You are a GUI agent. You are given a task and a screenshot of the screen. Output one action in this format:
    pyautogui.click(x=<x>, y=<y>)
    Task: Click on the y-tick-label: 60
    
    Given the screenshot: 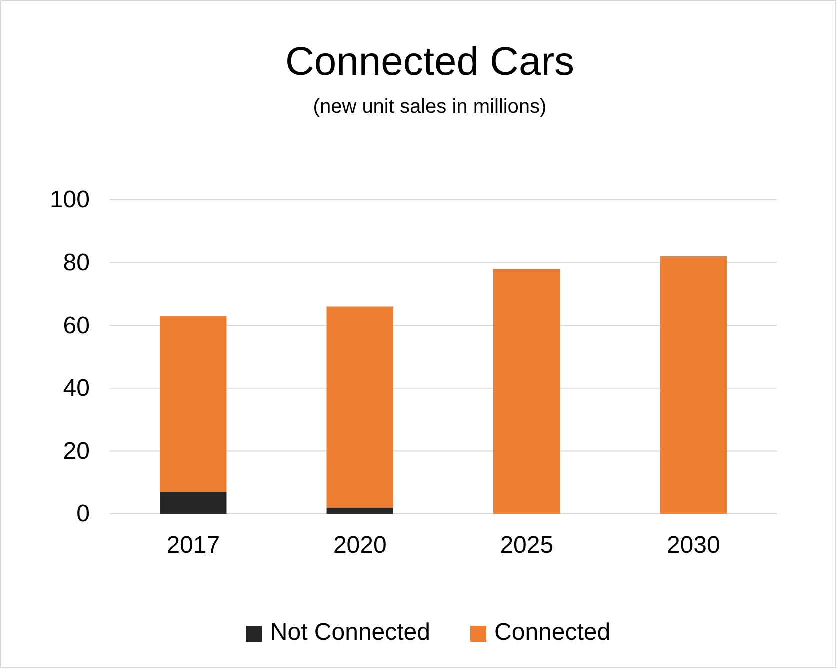 What is the action you would take?
    pyautogui.click(x=76, y=326)
    